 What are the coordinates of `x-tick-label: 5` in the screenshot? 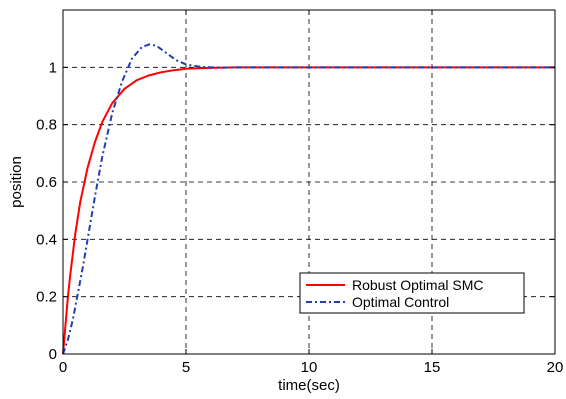 It's located at (186, 367).